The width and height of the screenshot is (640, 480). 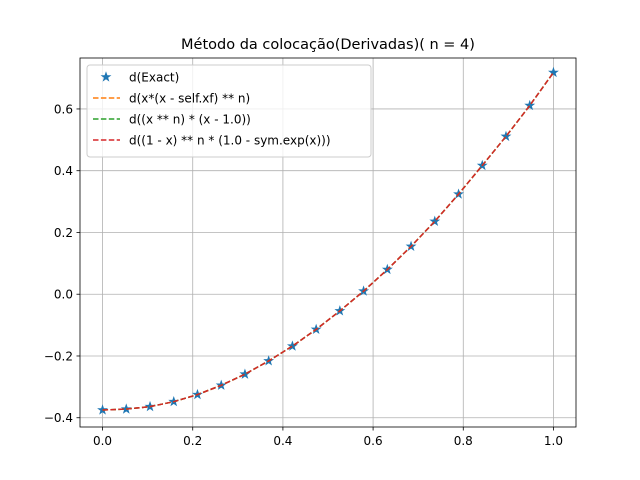 I want to click on x-tick-label: 0.6, so click(x=373, y=441).